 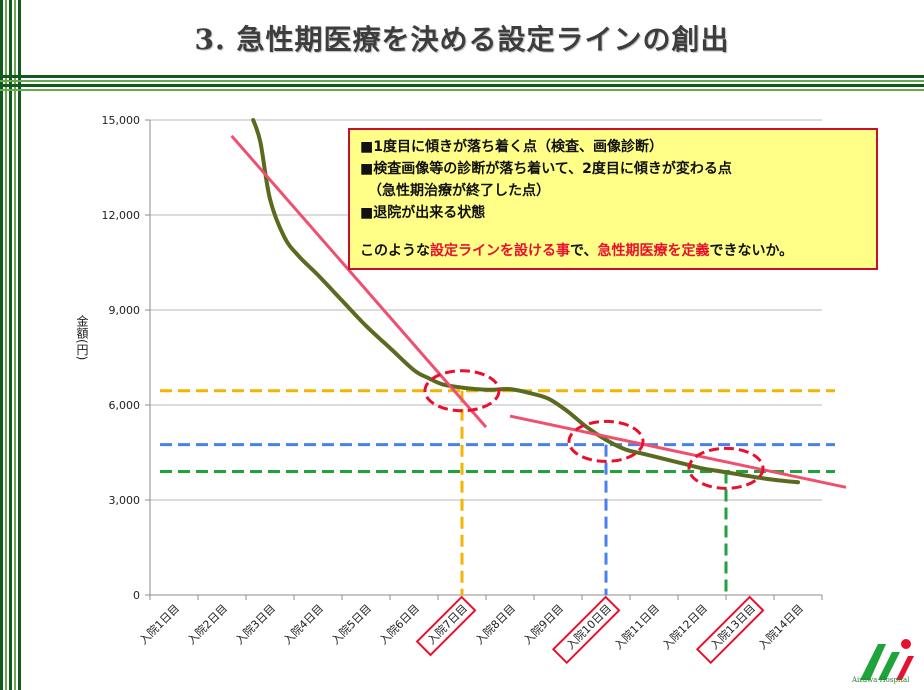 I want to click on x-tick-group: 入院9日目, so click(x=543, y=624).